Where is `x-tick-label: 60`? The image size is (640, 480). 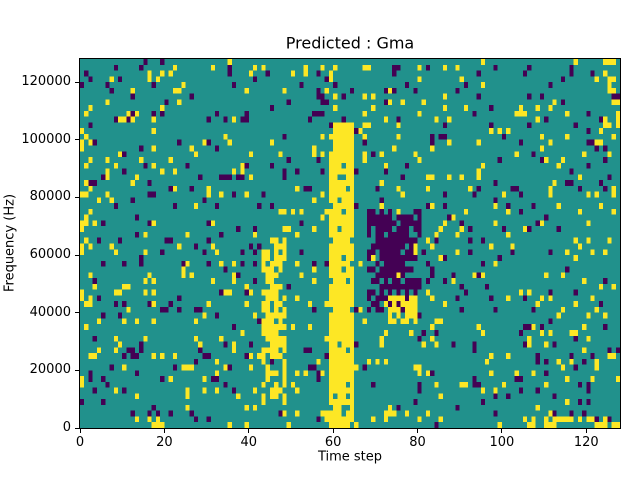 x-tick-label: 60 is located at coordinates (333, 442).